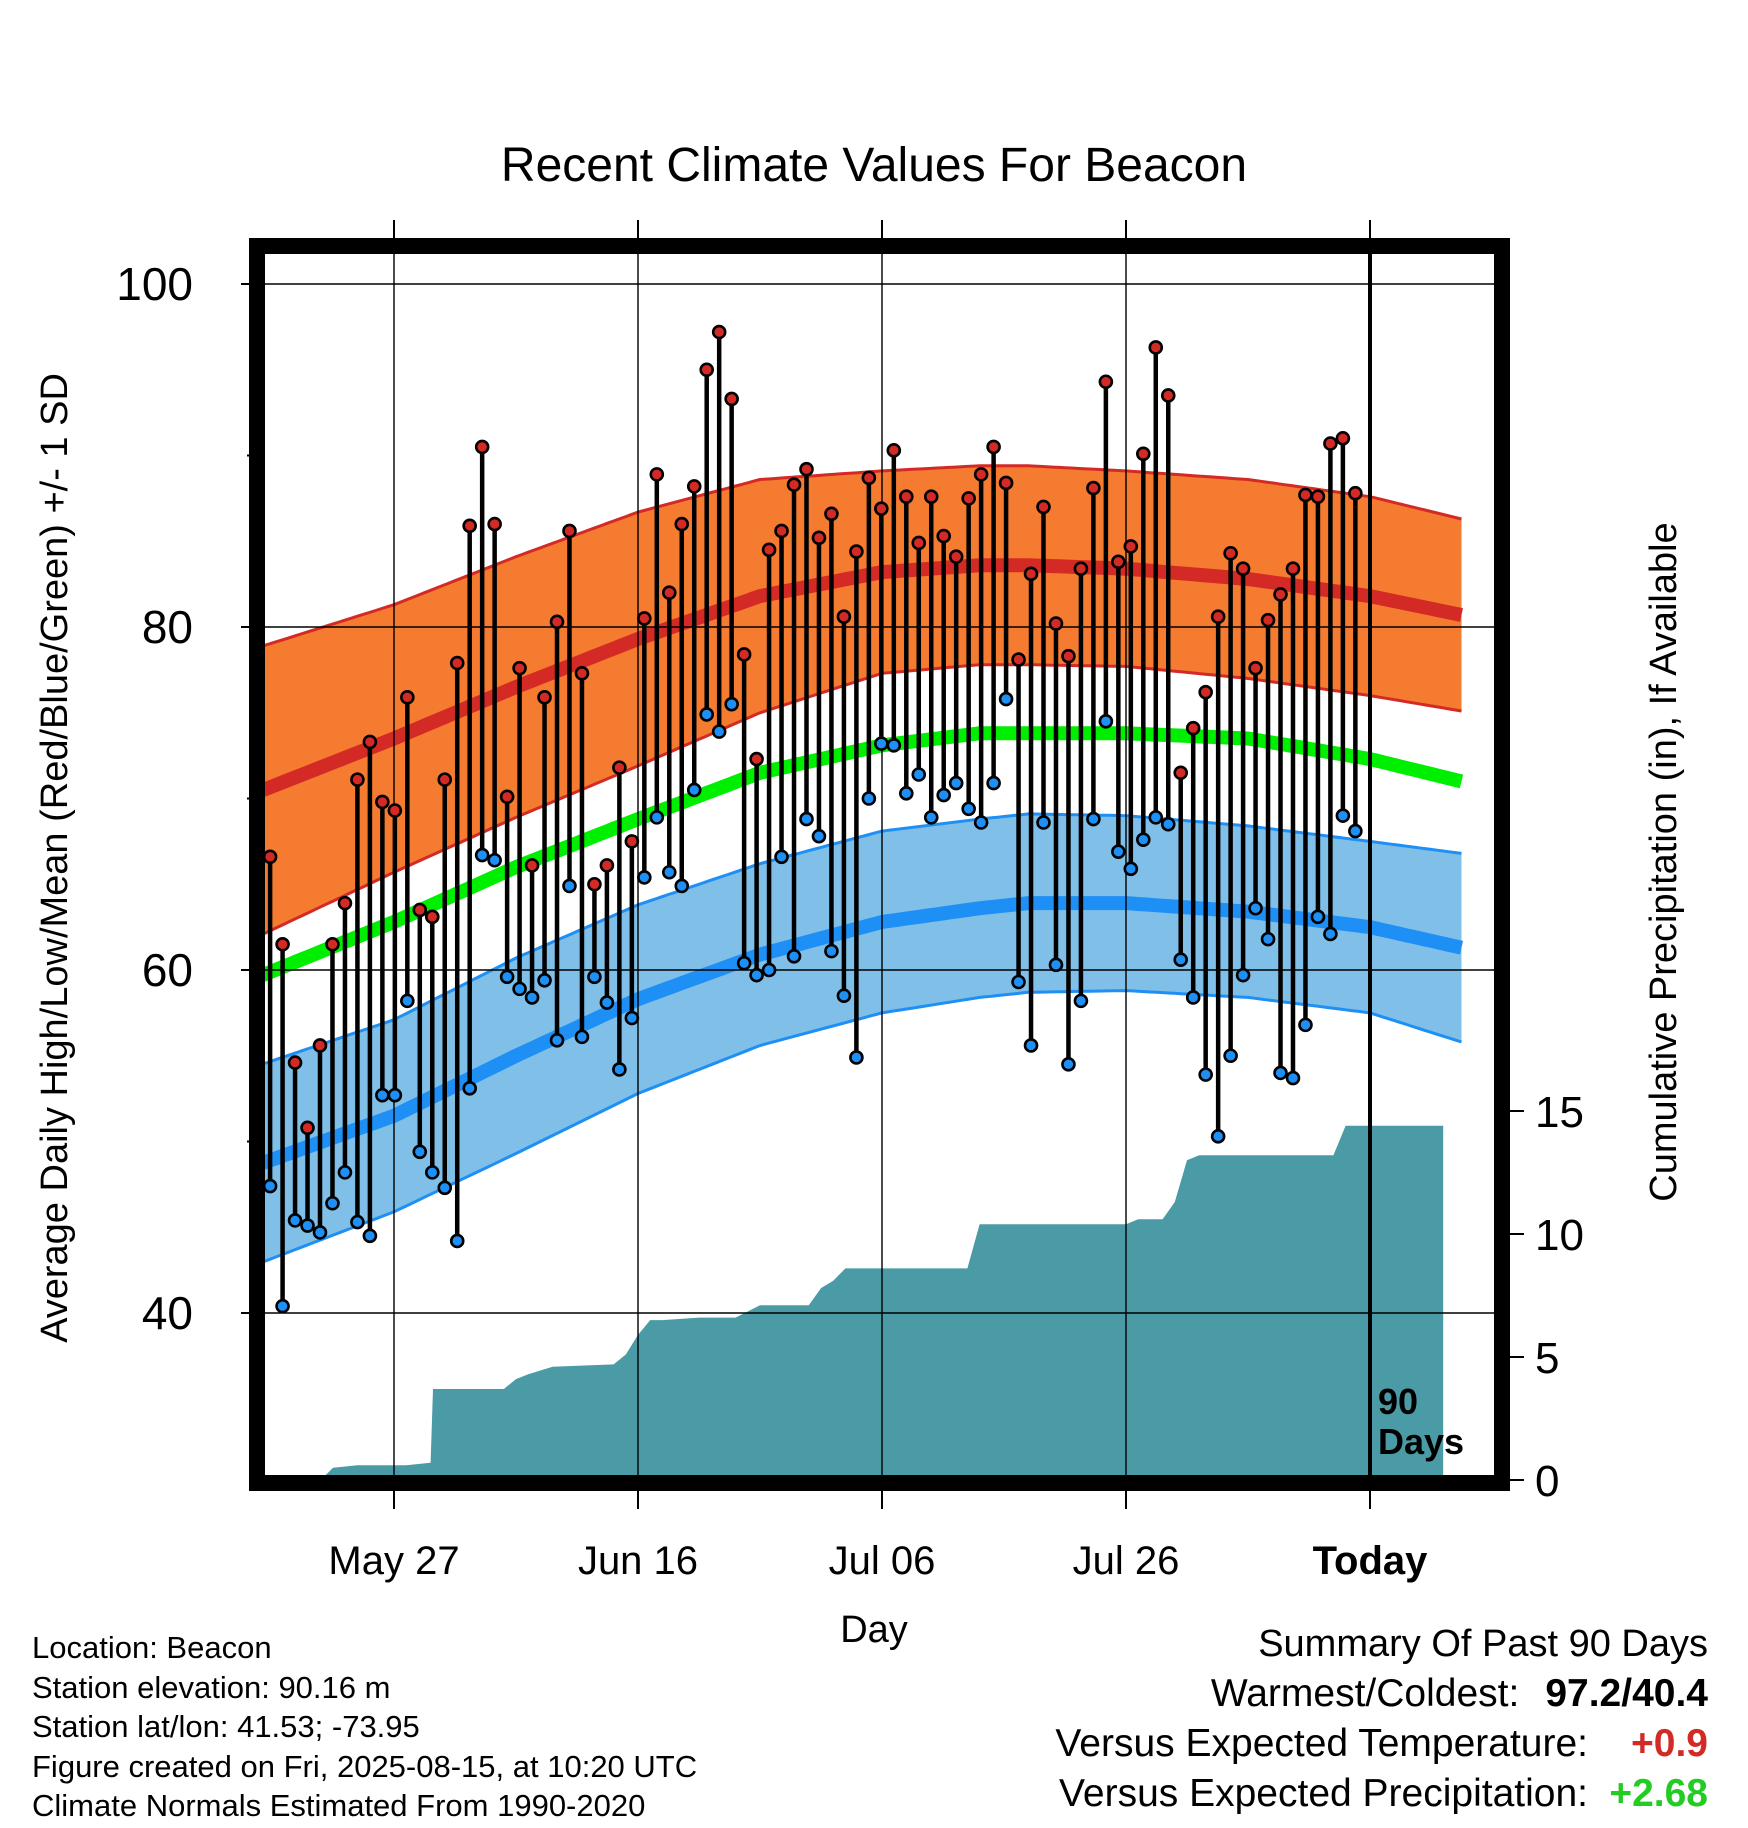 Image resolution: width=1748 pixels, height=1828 pixels. I want to click on warm-cold-label: Warmest/Coldest:, so click(1365, 1693).